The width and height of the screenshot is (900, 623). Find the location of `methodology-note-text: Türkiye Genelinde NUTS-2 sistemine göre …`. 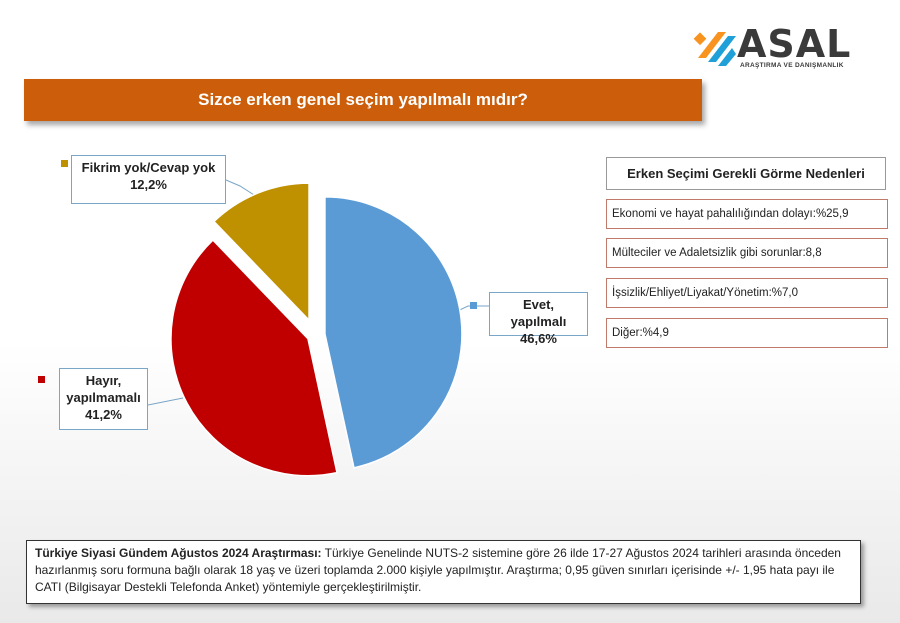

methodology-note-text: Türkiye Genelinde NUTS-2 sistemine göre … is located at coordinates (438, 570).